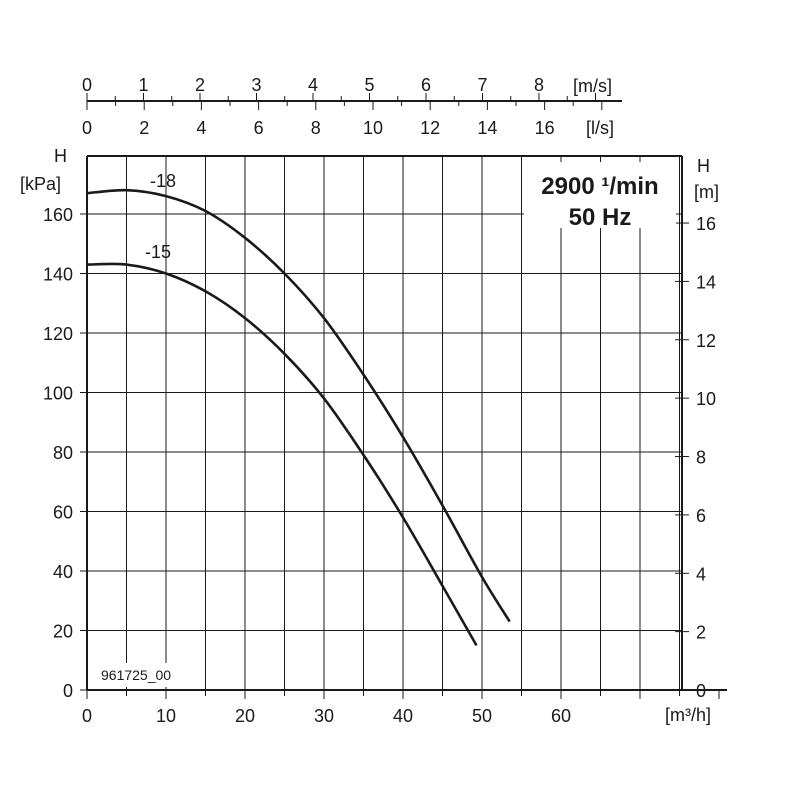 The height and width of the screenshot is (800, 800). I want to click on x-axis-unit: [m³/h], so click(688, 715).